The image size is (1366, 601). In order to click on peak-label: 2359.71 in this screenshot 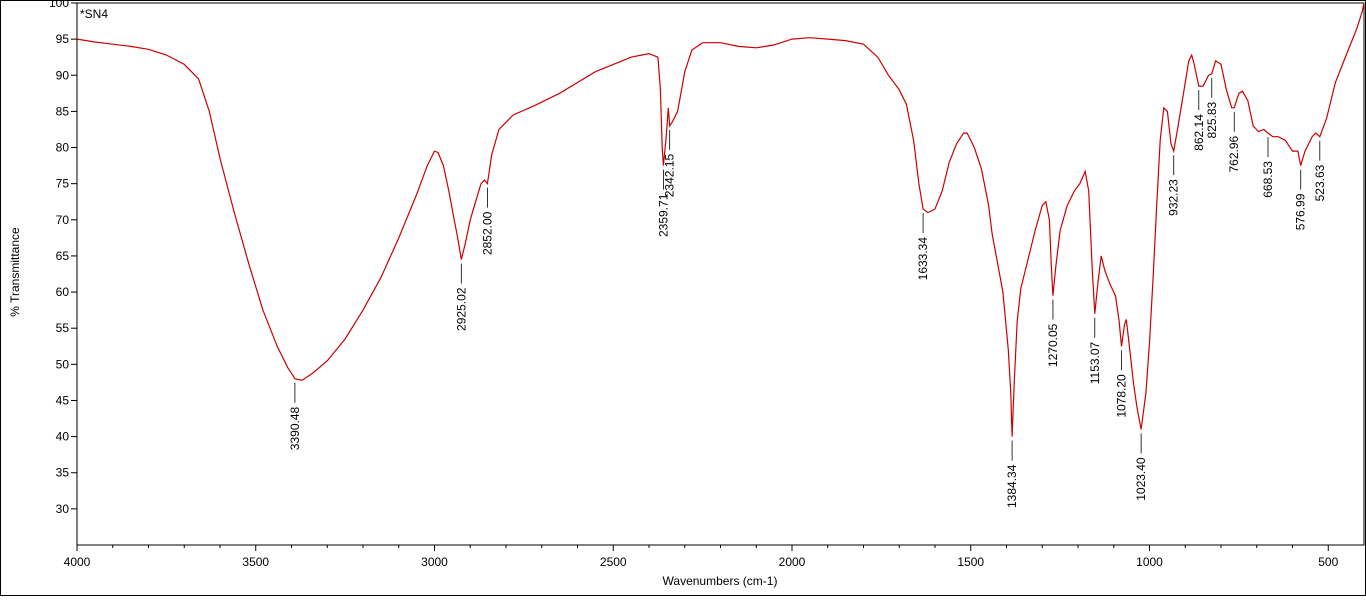, I will do `click(663, 215)`.